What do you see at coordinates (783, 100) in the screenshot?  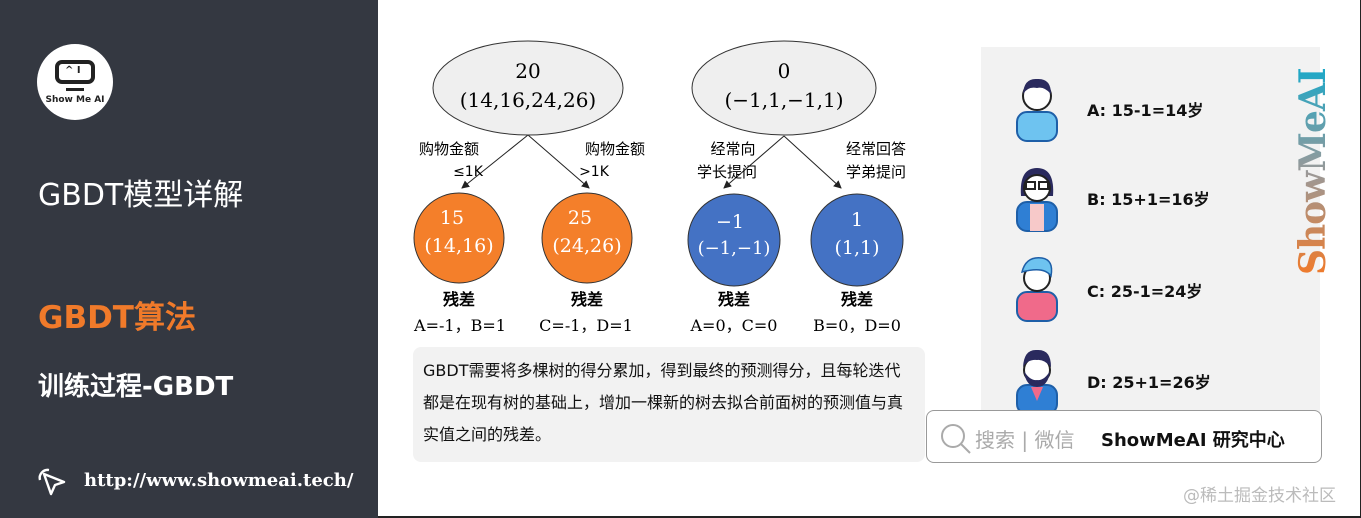 I see `tree2-root-set: (−1,1,−1,1)` at bounding box center [783, 100].